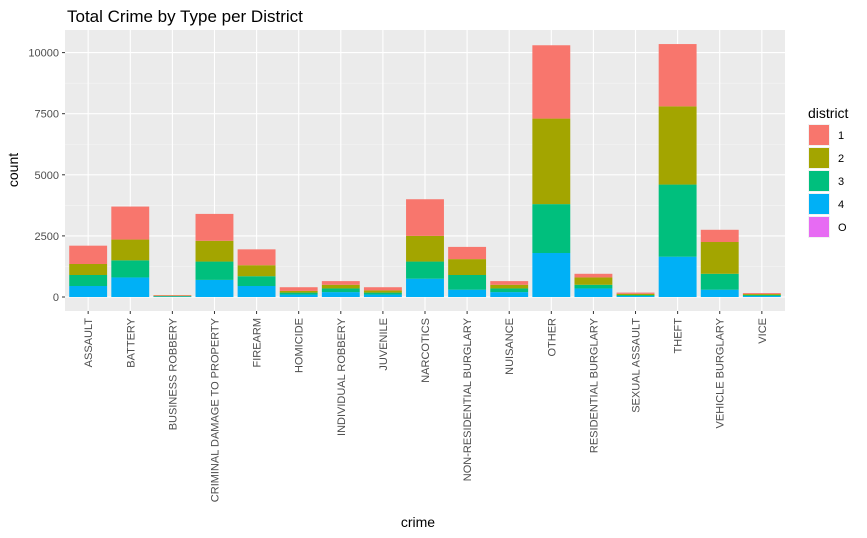 This screenshot has height=538, width=867. I want to click on legend-label: 3, so click(841, 182).